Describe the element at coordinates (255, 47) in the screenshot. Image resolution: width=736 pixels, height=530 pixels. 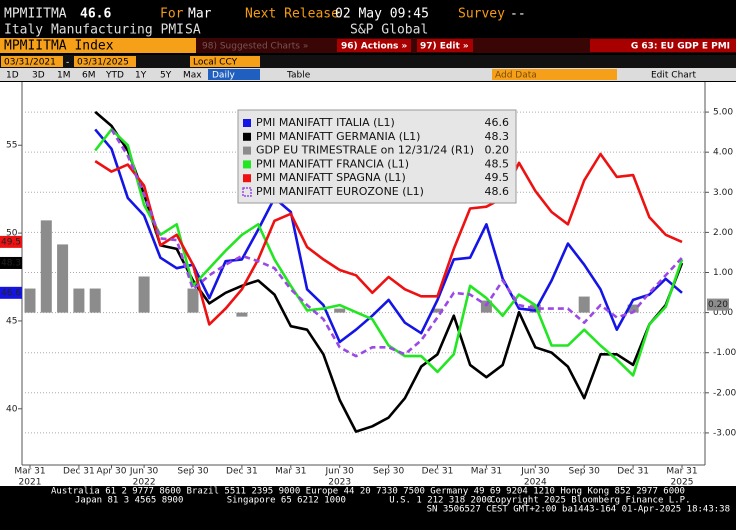
I see `suggested-charts: 98) Suggested Charts »` at that location.